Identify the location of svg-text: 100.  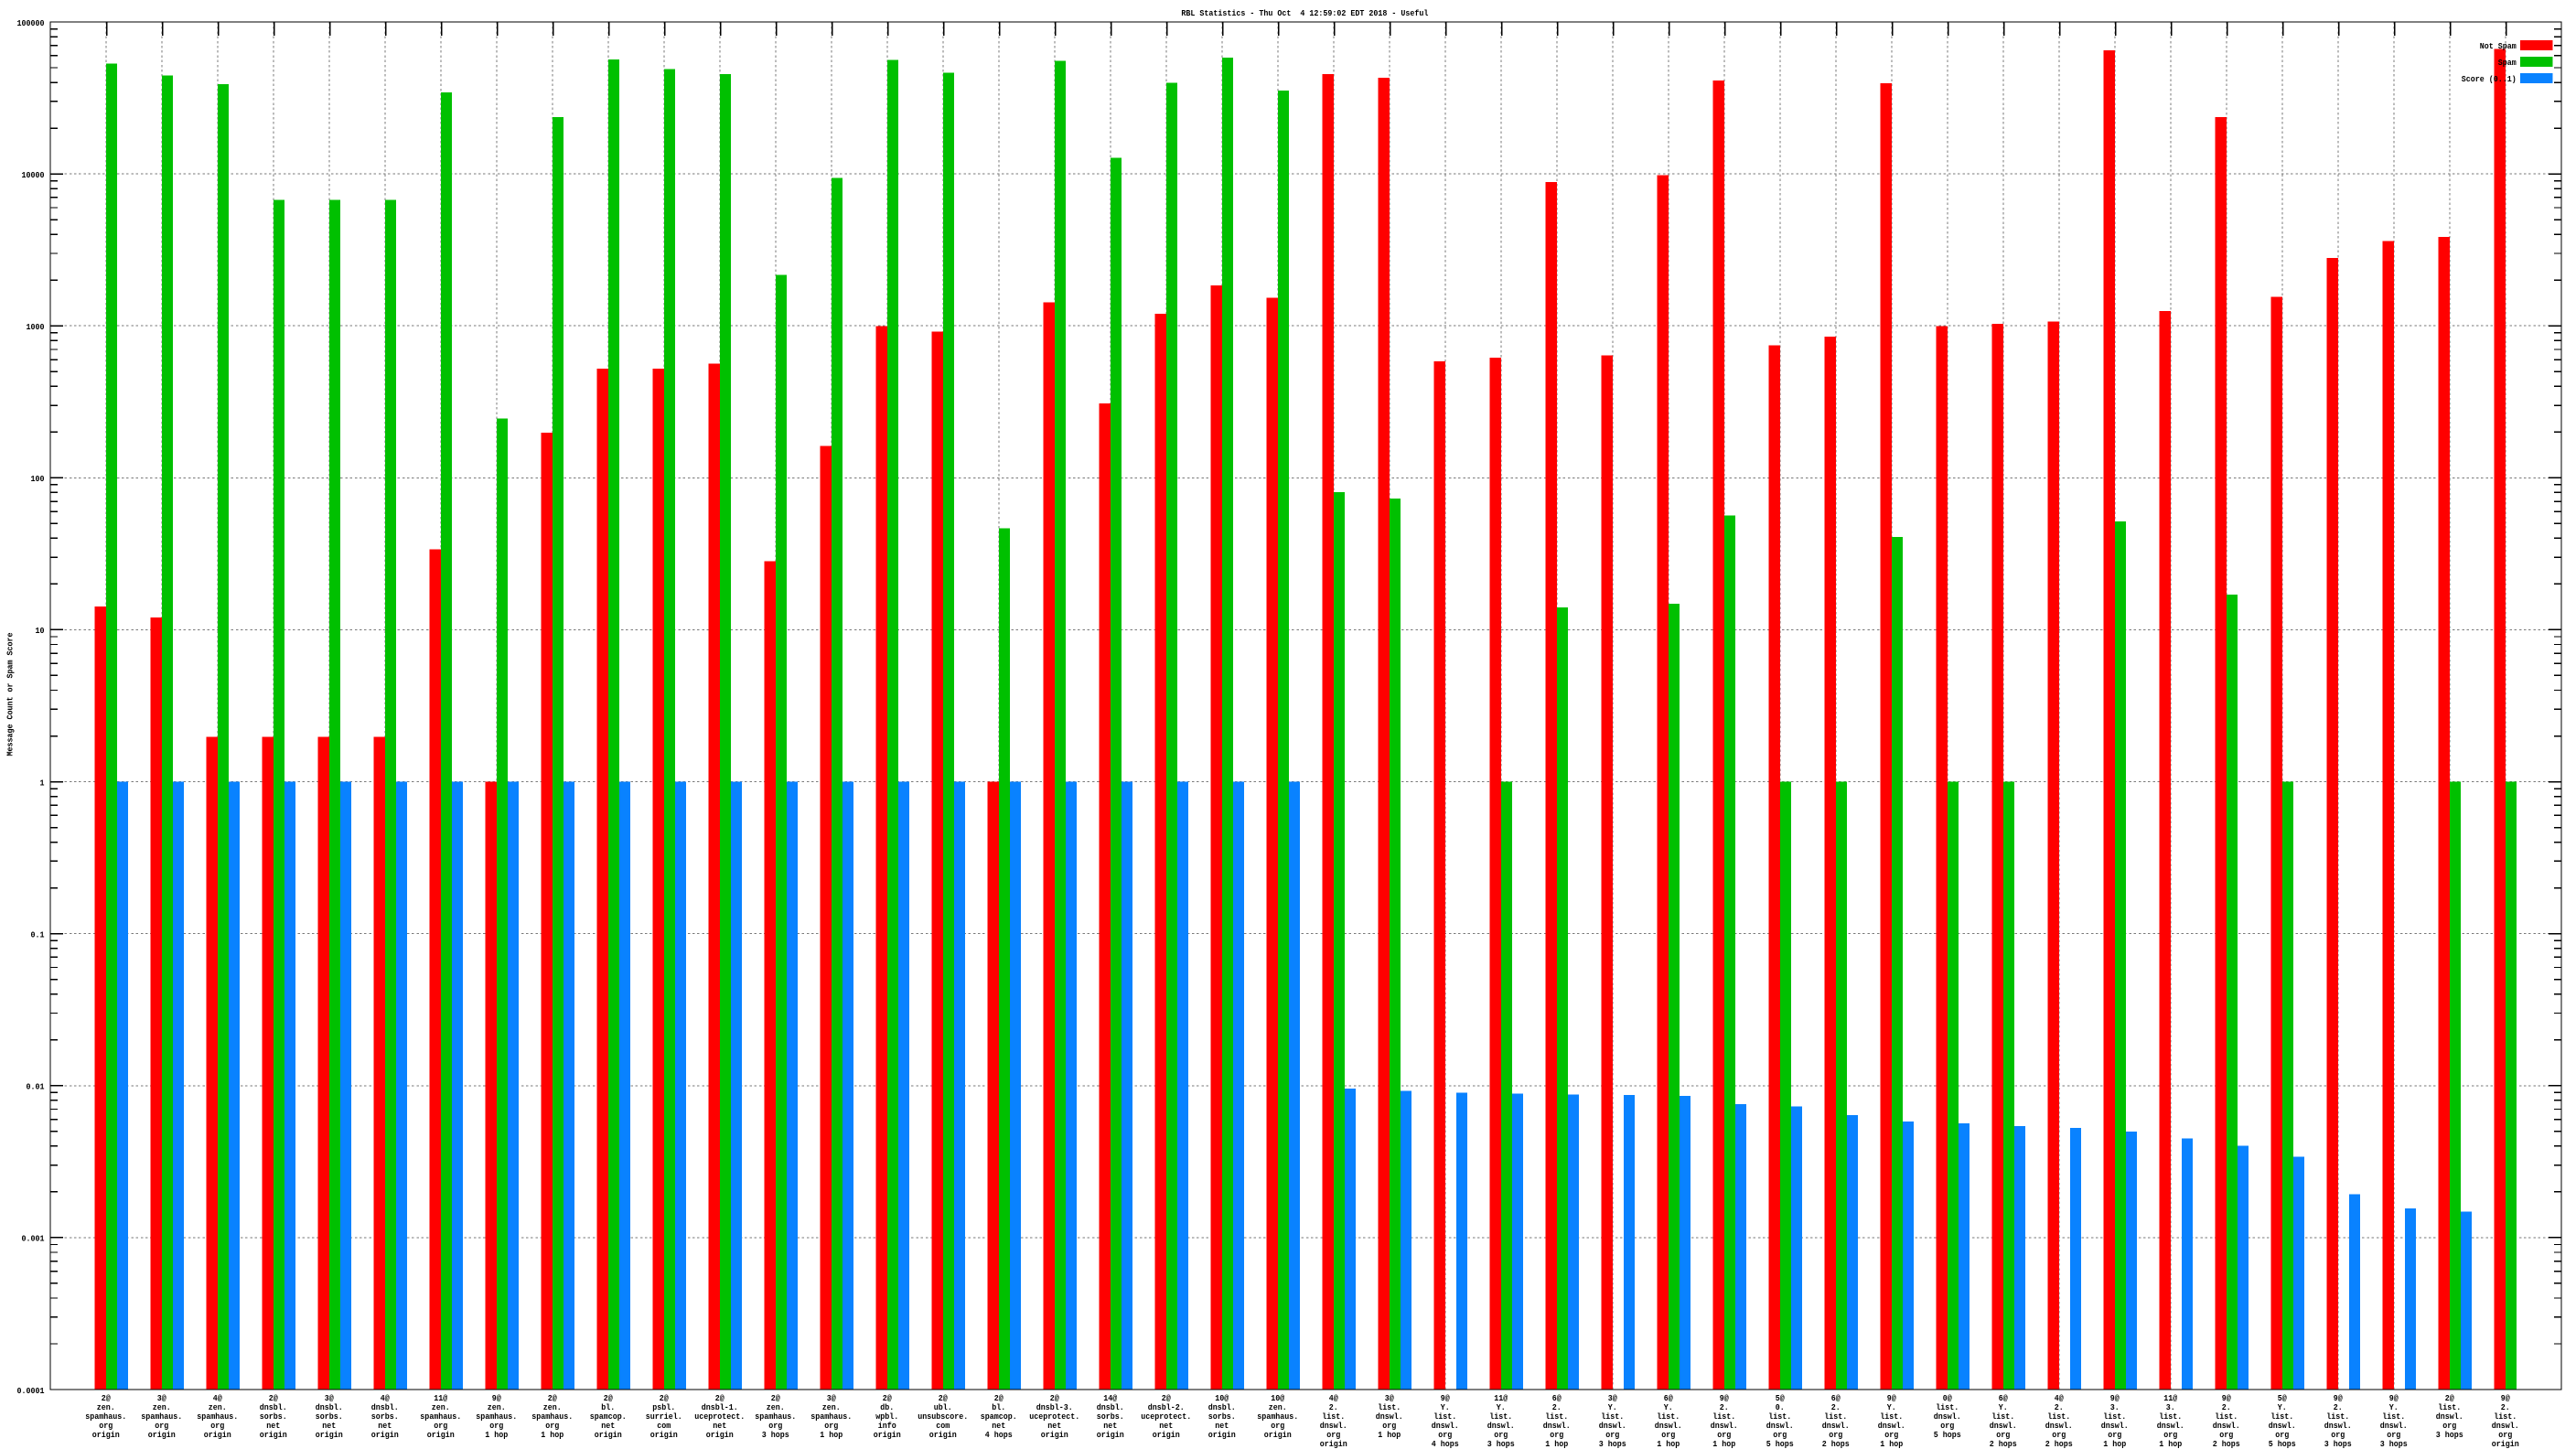
(38, 479).